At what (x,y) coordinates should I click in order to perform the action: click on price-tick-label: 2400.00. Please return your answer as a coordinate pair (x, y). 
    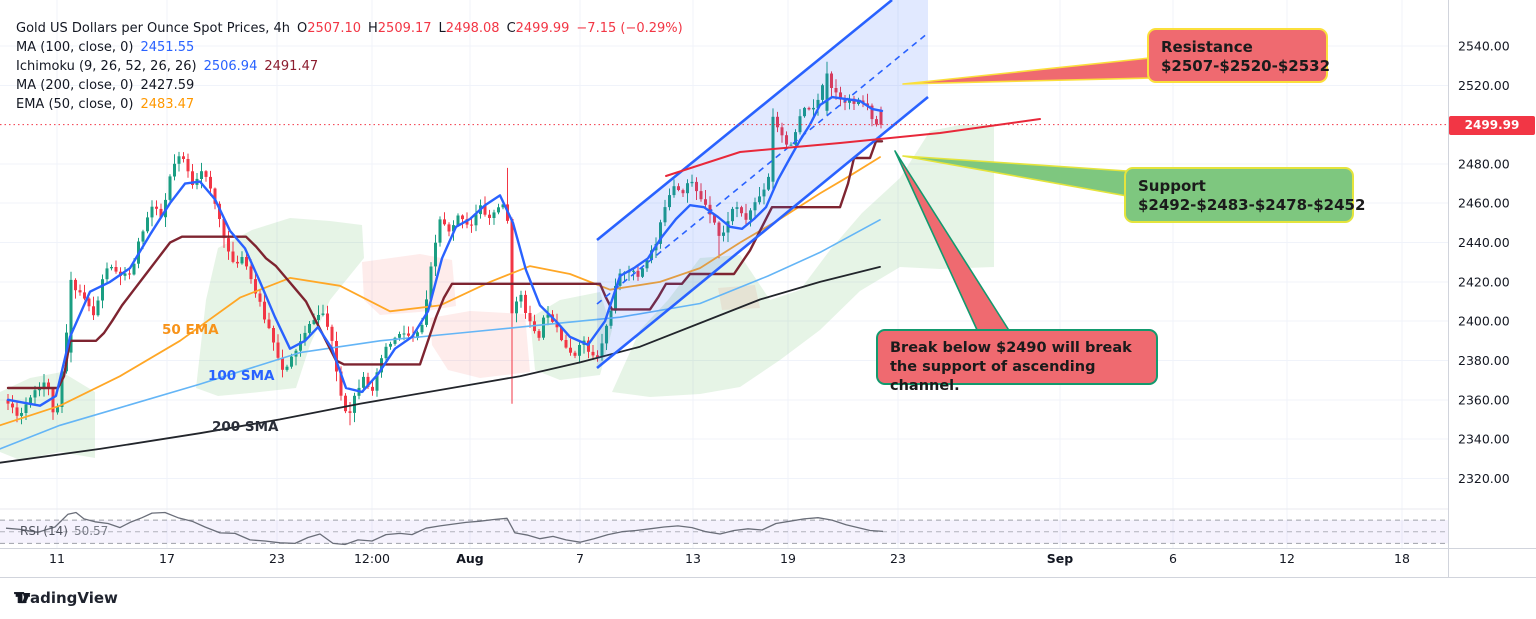
    Looking at the image, I should click on (1484, 321).